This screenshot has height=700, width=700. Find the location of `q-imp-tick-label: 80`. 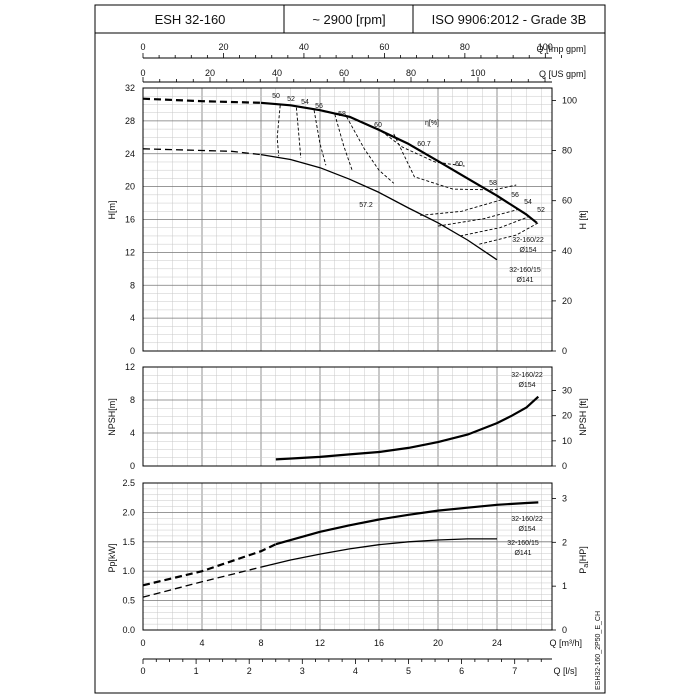

q-imp-tick-label: 80 is located at coordinates (465, 47).